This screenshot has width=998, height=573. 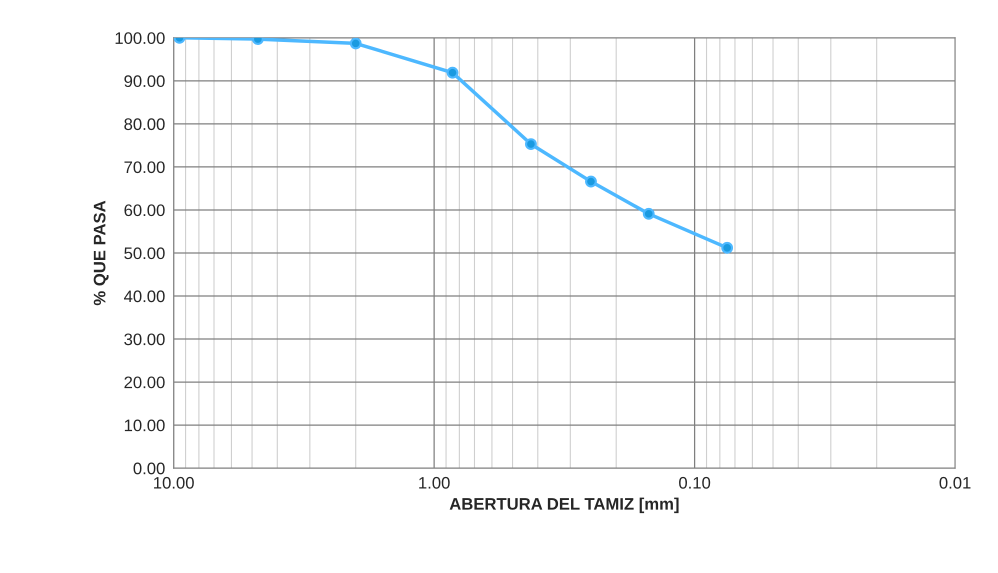 What do you see at coordinates (434, 482) in the screenshot?
I see `x-tick-label: 1.00` at bounding box center [434, 482].